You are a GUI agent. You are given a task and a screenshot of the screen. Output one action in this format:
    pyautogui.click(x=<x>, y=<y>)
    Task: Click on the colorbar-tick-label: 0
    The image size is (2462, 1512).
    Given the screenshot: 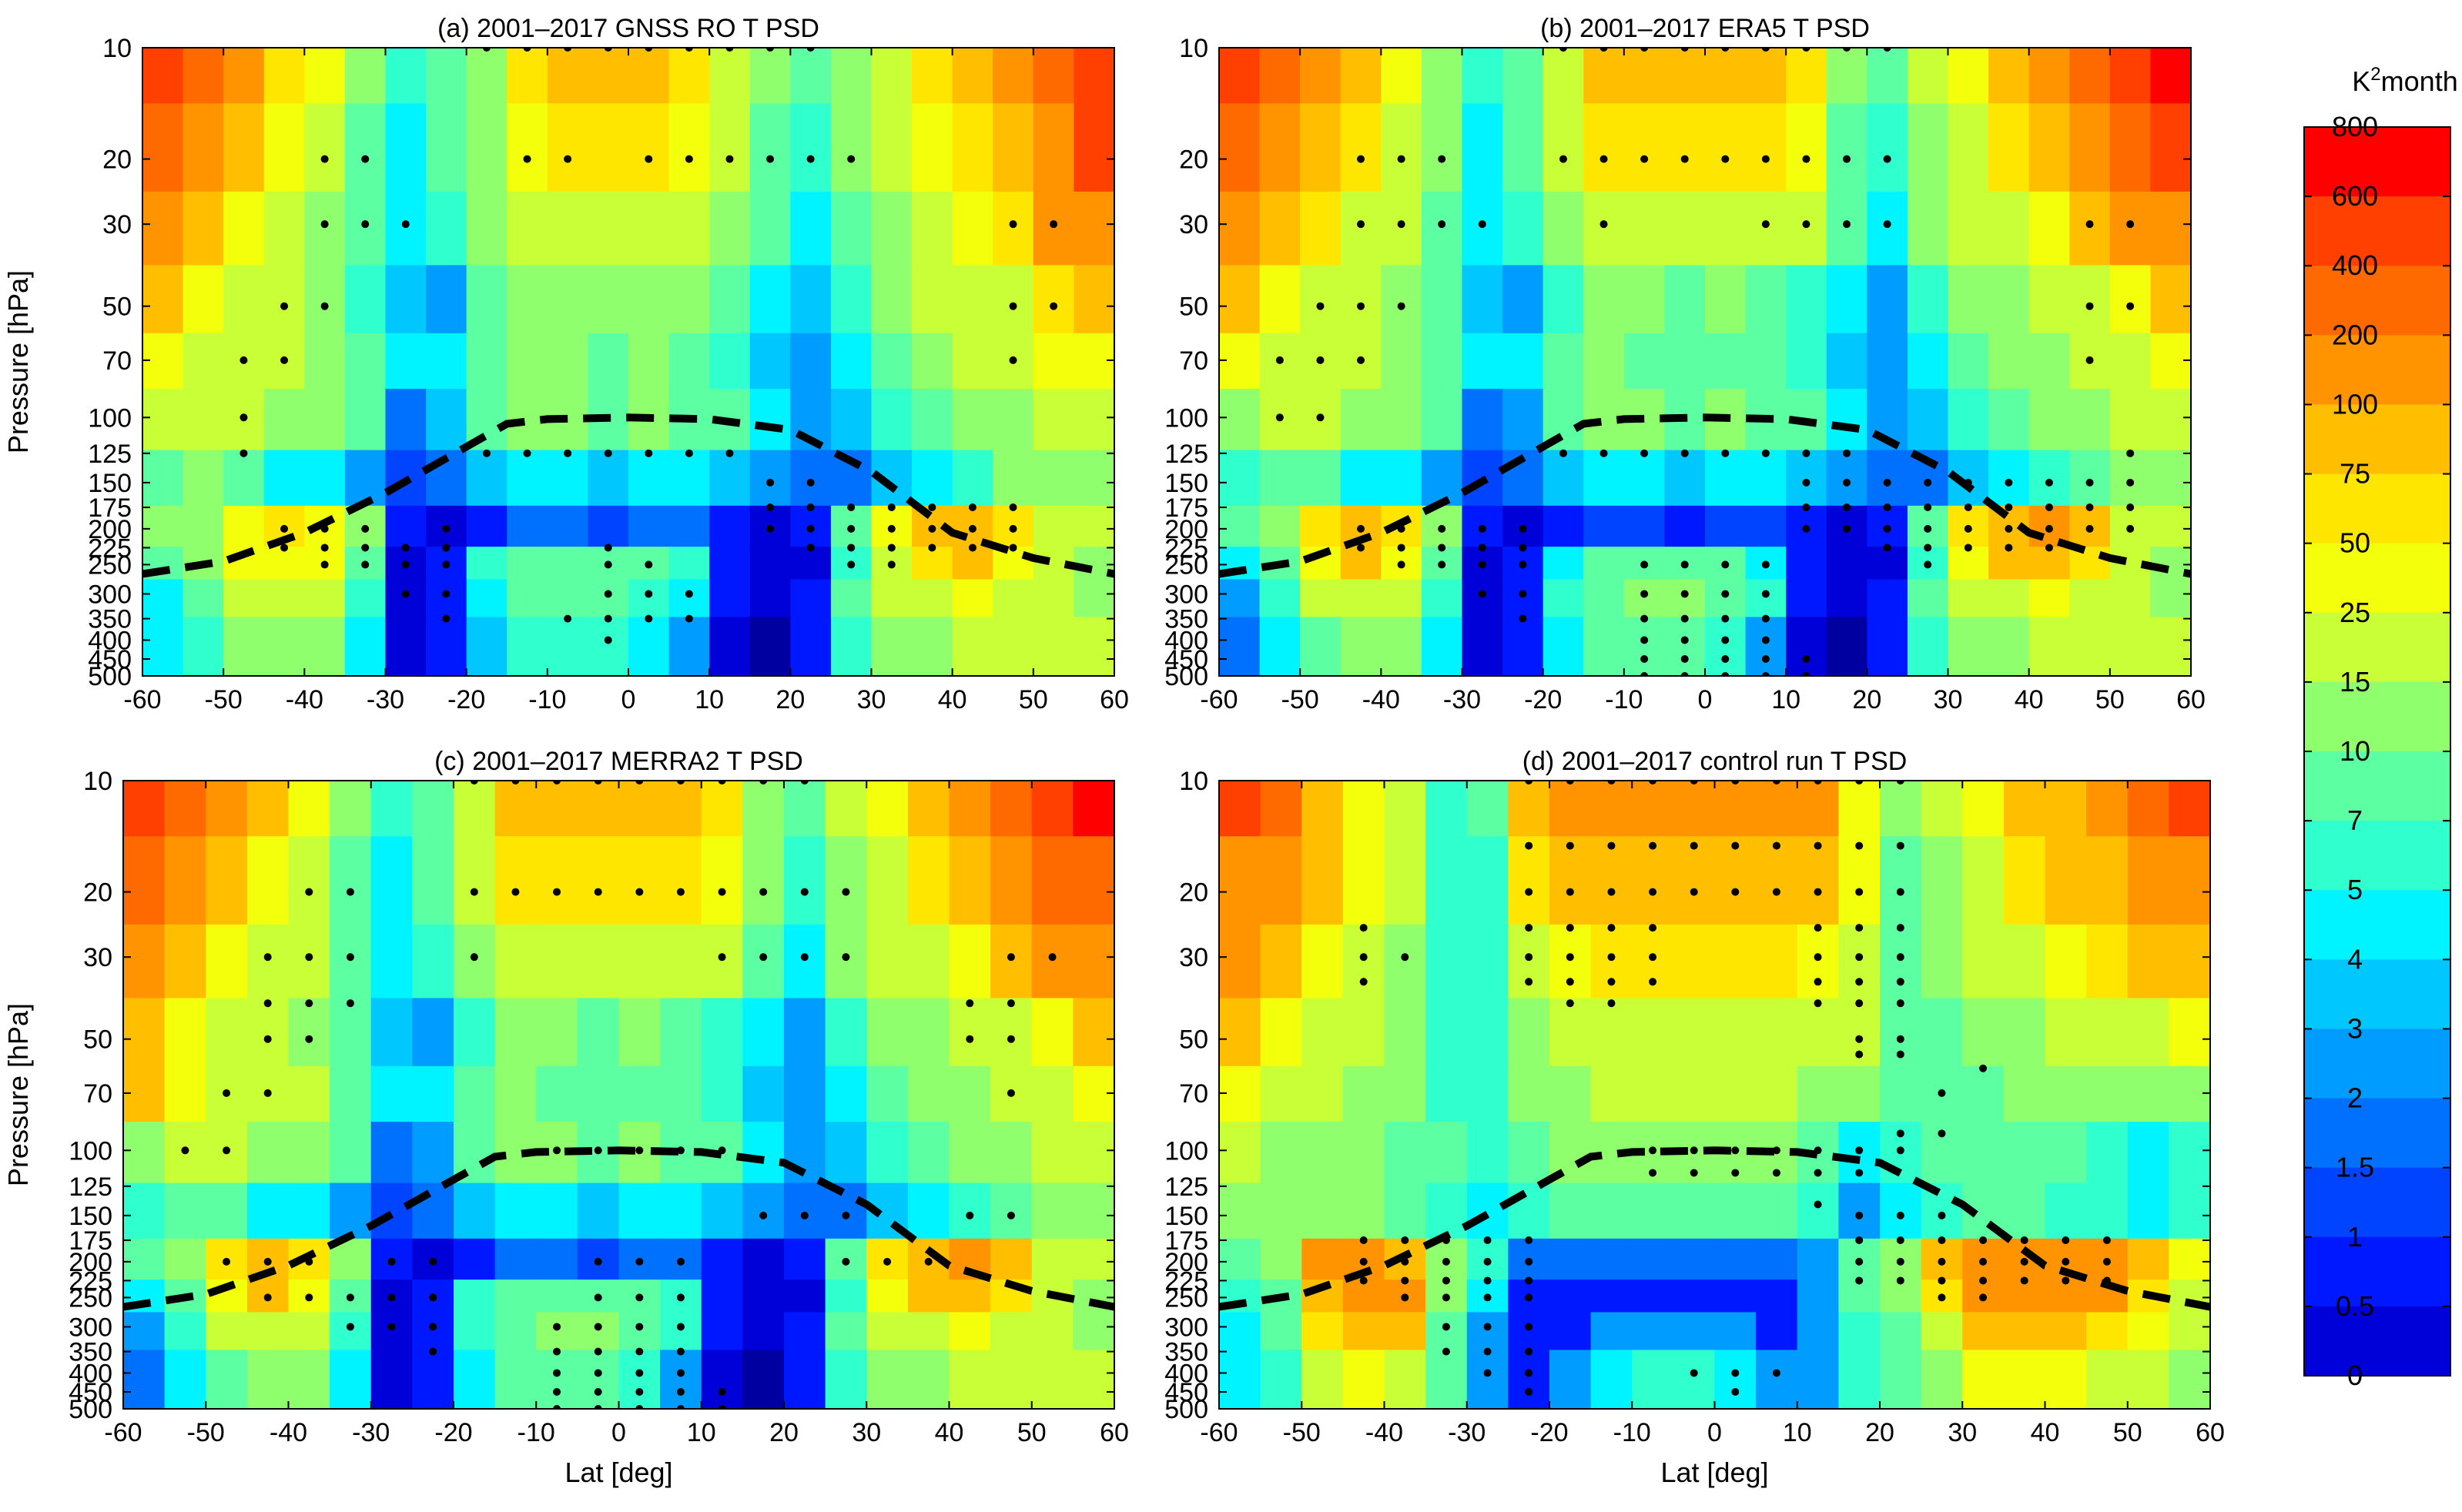 What is the action you would take?
    pyautogui.click(x=2355, y=1375)
    